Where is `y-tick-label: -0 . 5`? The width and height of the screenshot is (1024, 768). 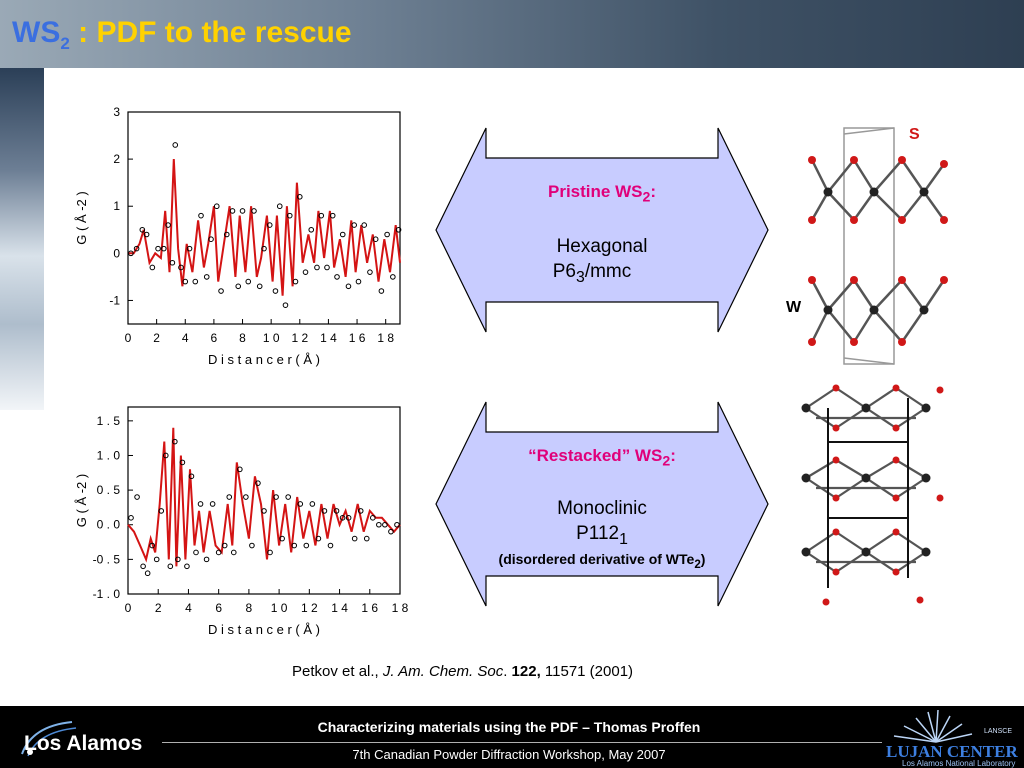 y-tick-label: -0 . 5 is located at coordinates (107, 559).